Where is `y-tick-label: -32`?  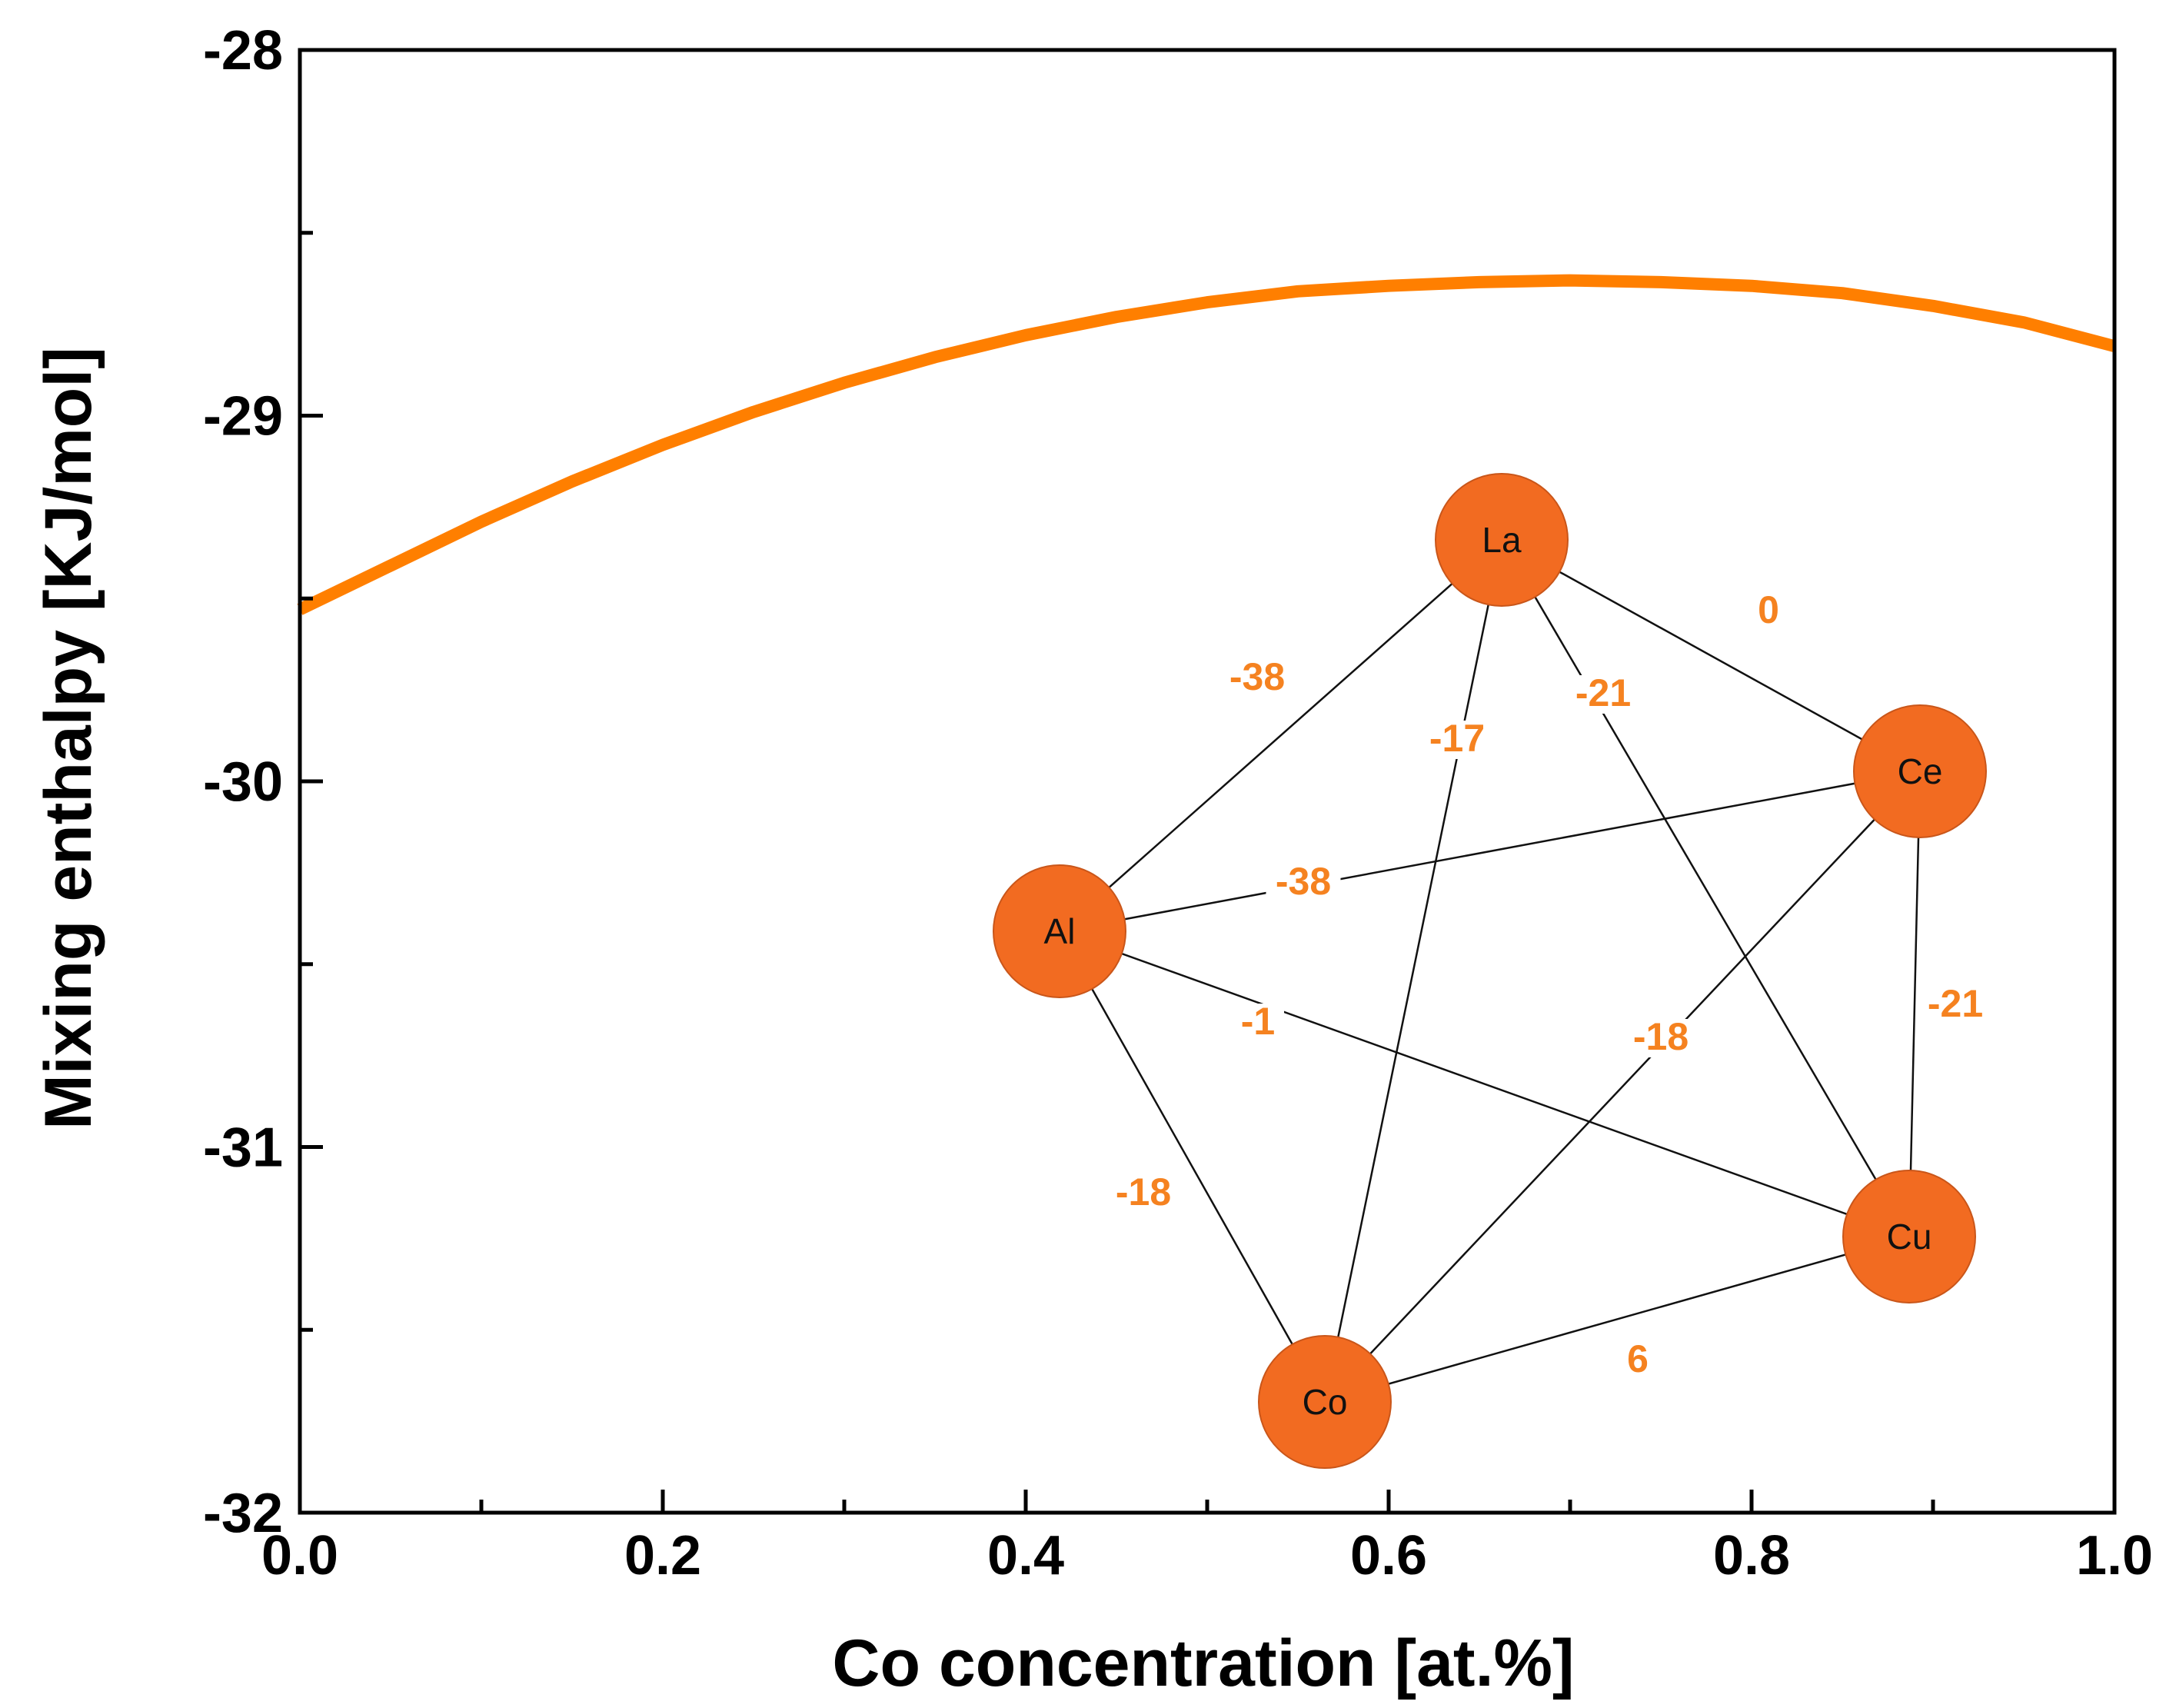
y-tick-label: -32 is located at coordinates (243, 1513).